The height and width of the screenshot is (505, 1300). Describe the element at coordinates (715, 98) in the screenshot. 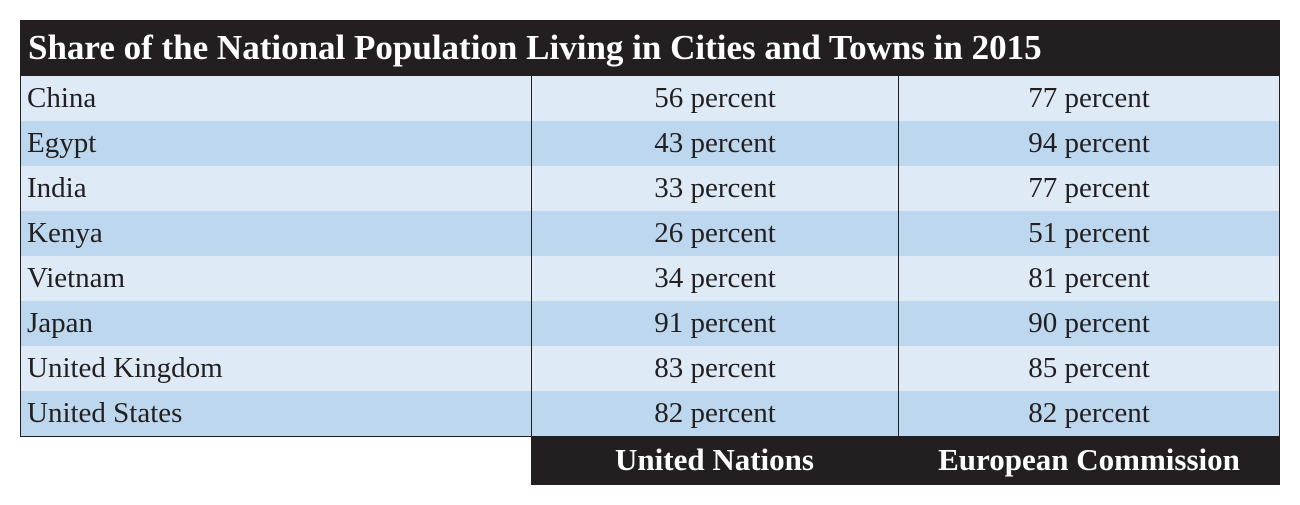

I see `un-value-cell: 56 percent` at that location.